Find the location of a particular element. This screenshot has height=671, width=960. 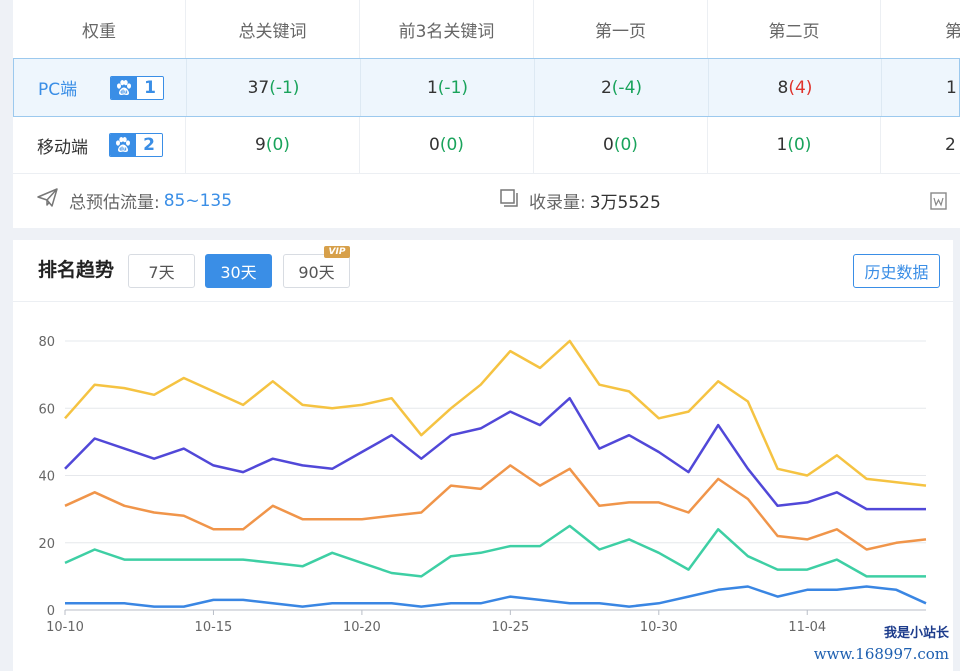

y-tick-label: 20 is located at coordinates (46, 544).